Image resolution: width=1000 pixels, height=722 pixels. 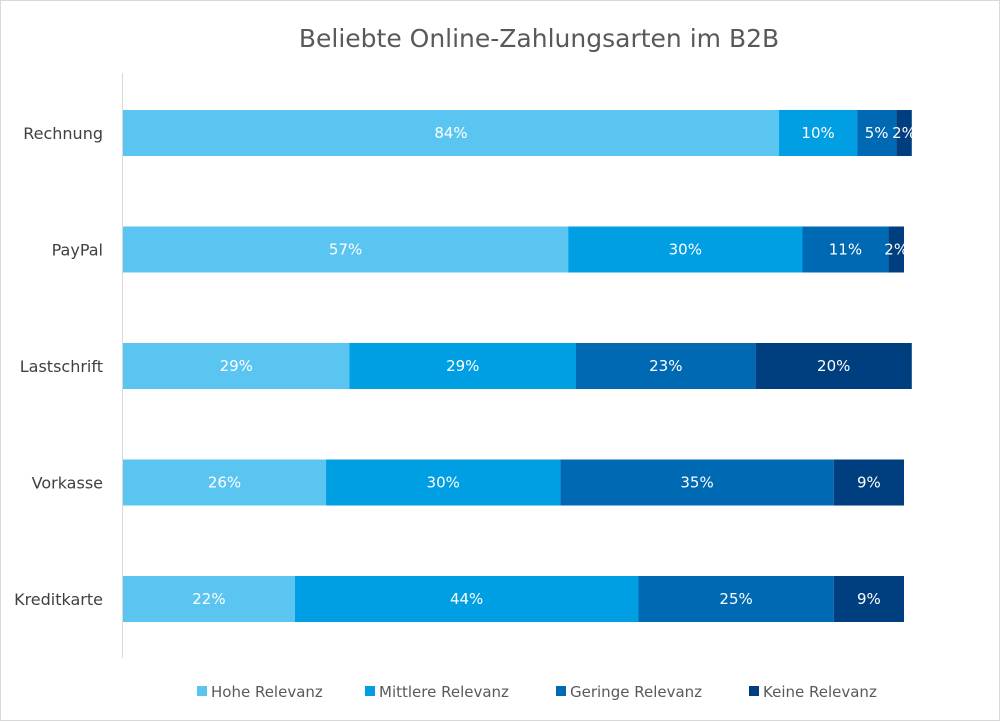 I want to click on data-label: 11%, so click(x=845, y=250).